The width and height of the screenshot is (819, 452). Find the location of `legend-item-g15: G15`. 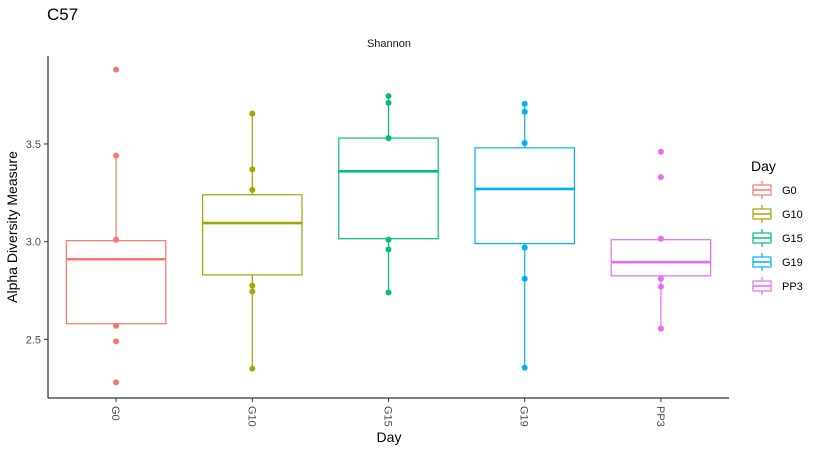

legend-item-g15: G15 is located at coordinates (777, 238).